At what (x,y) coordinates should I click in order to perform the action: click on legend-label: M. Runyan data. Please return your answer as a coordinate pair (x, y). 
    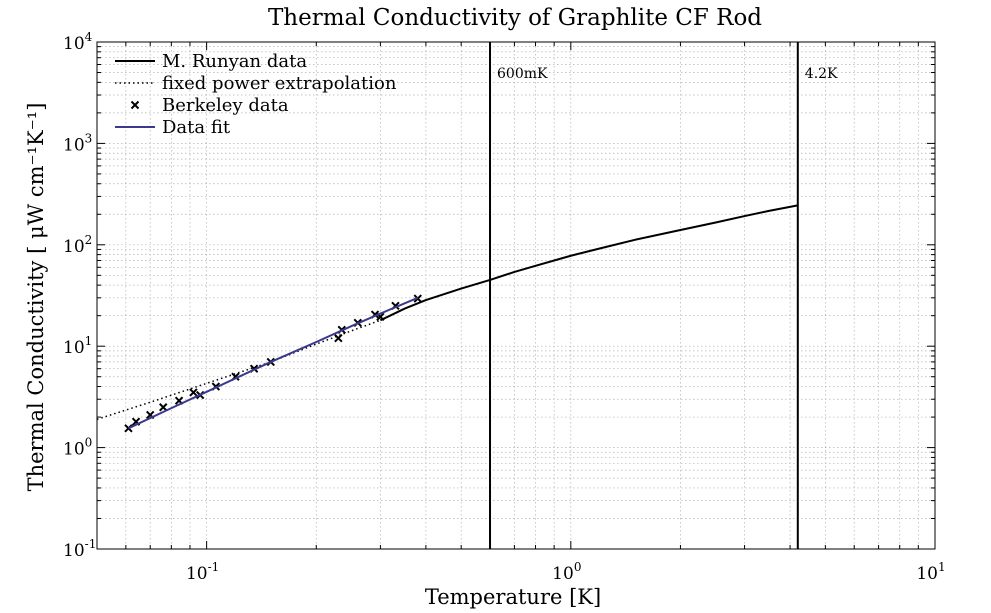
    Looking at the image, I should click on (234, 61).